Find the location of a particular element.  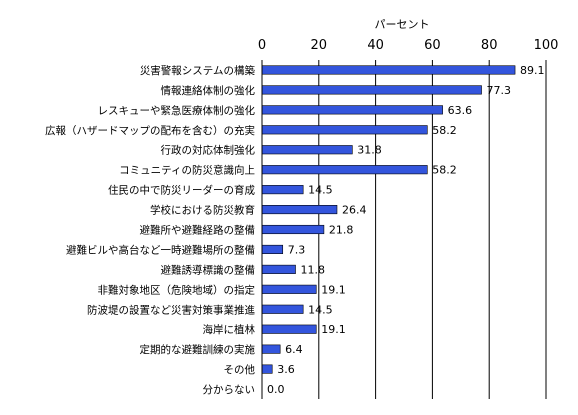

category-label: 定期的な避難訓練の実施 is located at coordinates (198, 349).